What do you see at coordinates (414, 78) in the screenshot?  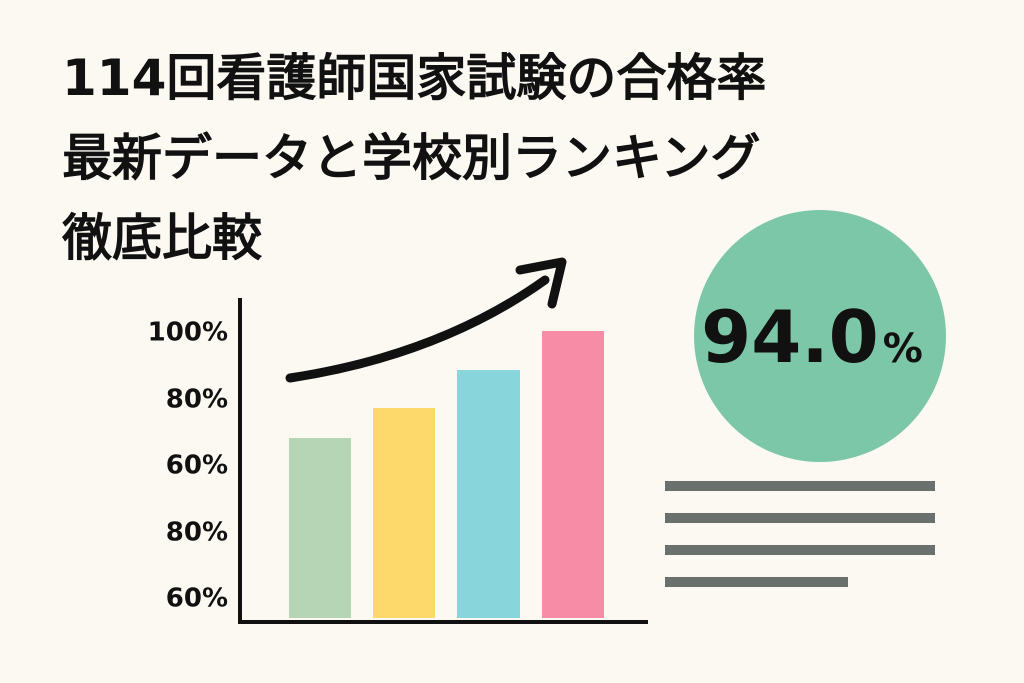 I see `title-line: 114回看護師国家試験の合格率` at bounding box center [414, 78].